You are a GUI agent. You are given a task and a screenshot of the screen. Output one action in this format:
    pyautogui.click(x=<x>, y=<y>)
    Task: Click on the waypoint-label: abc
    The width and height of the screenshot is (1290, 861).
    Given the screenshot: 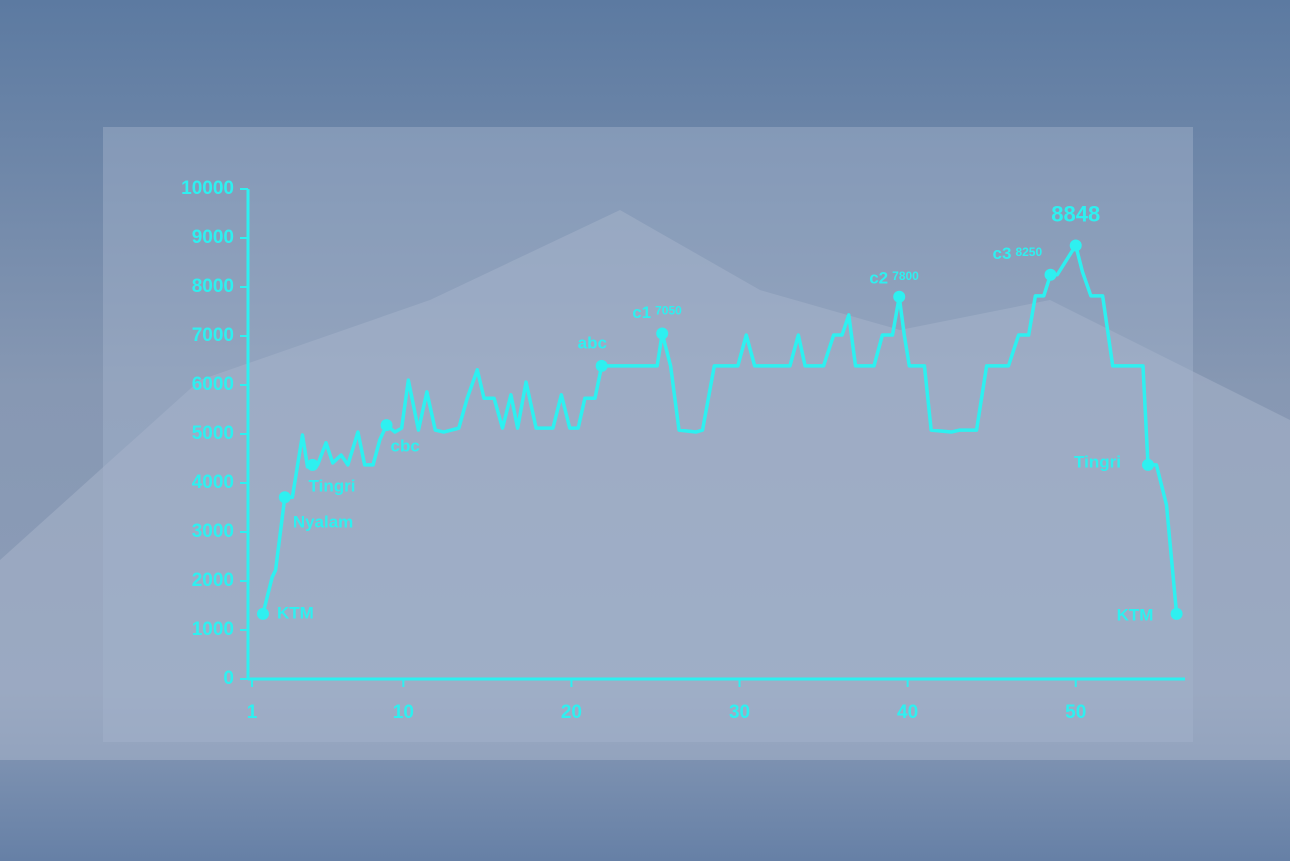 What is the action you would take?
    pyautogui.click(x=592, y=342)
    